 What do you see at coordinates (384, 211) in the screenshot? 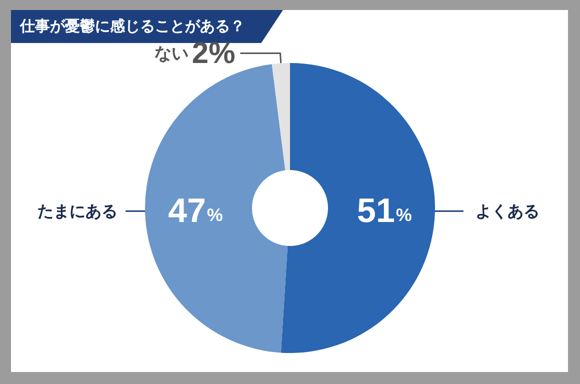
I see `data-label: 51%` at bounding box center [384, 211].